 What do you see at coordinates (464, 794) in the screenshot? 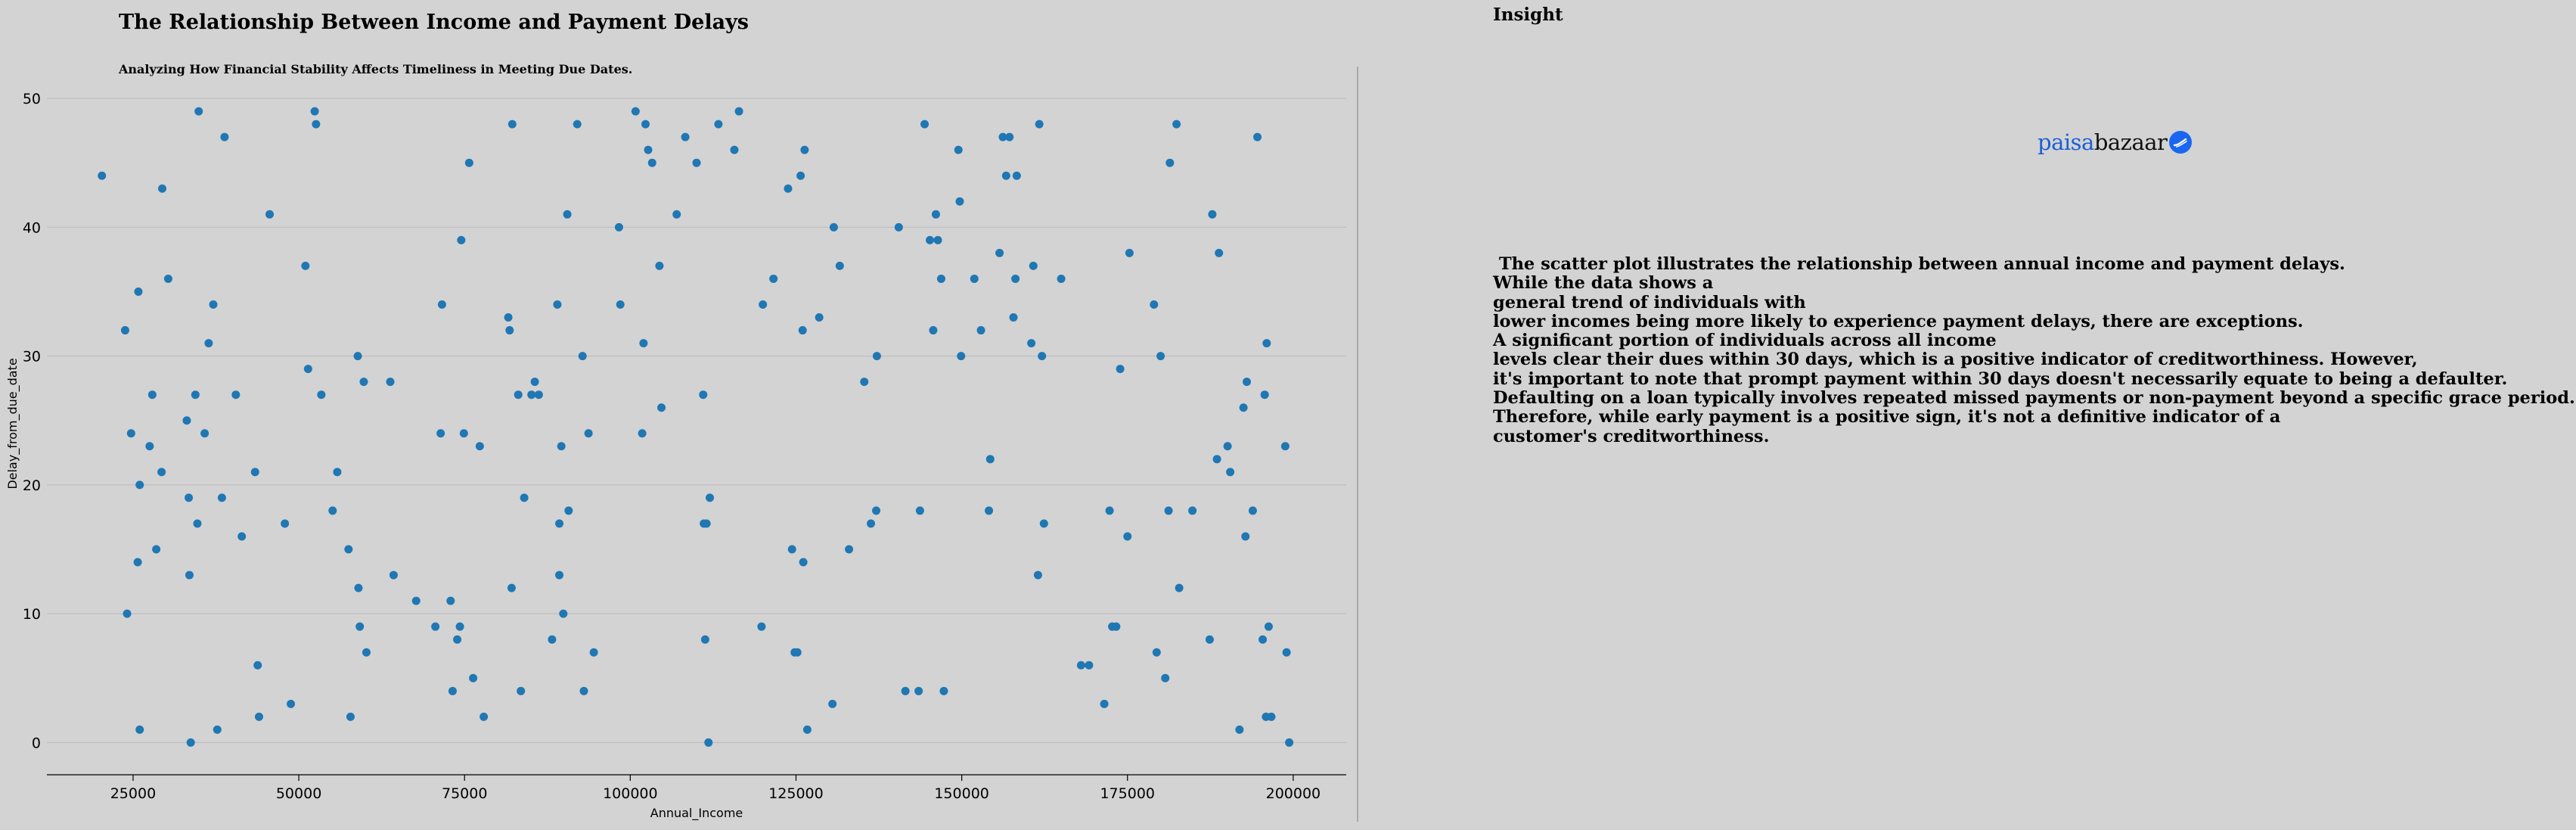
I see `x-tick-label: 75000` at bounding box center [464, 794].